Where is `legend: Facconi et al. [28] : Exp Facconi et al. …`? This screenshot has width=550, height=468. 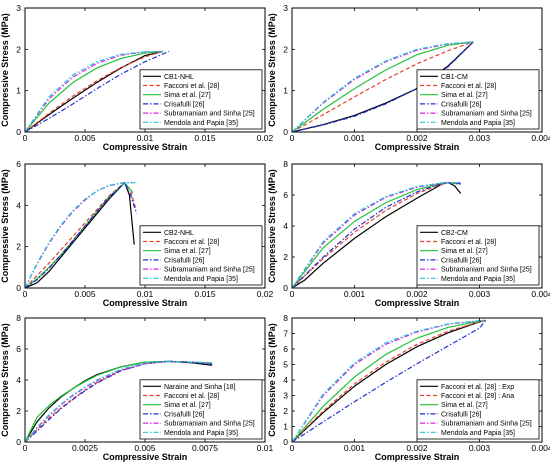
legend: Facconi et al. [28] : Exp Facconi et al. … is located at coordinates (478, 409).